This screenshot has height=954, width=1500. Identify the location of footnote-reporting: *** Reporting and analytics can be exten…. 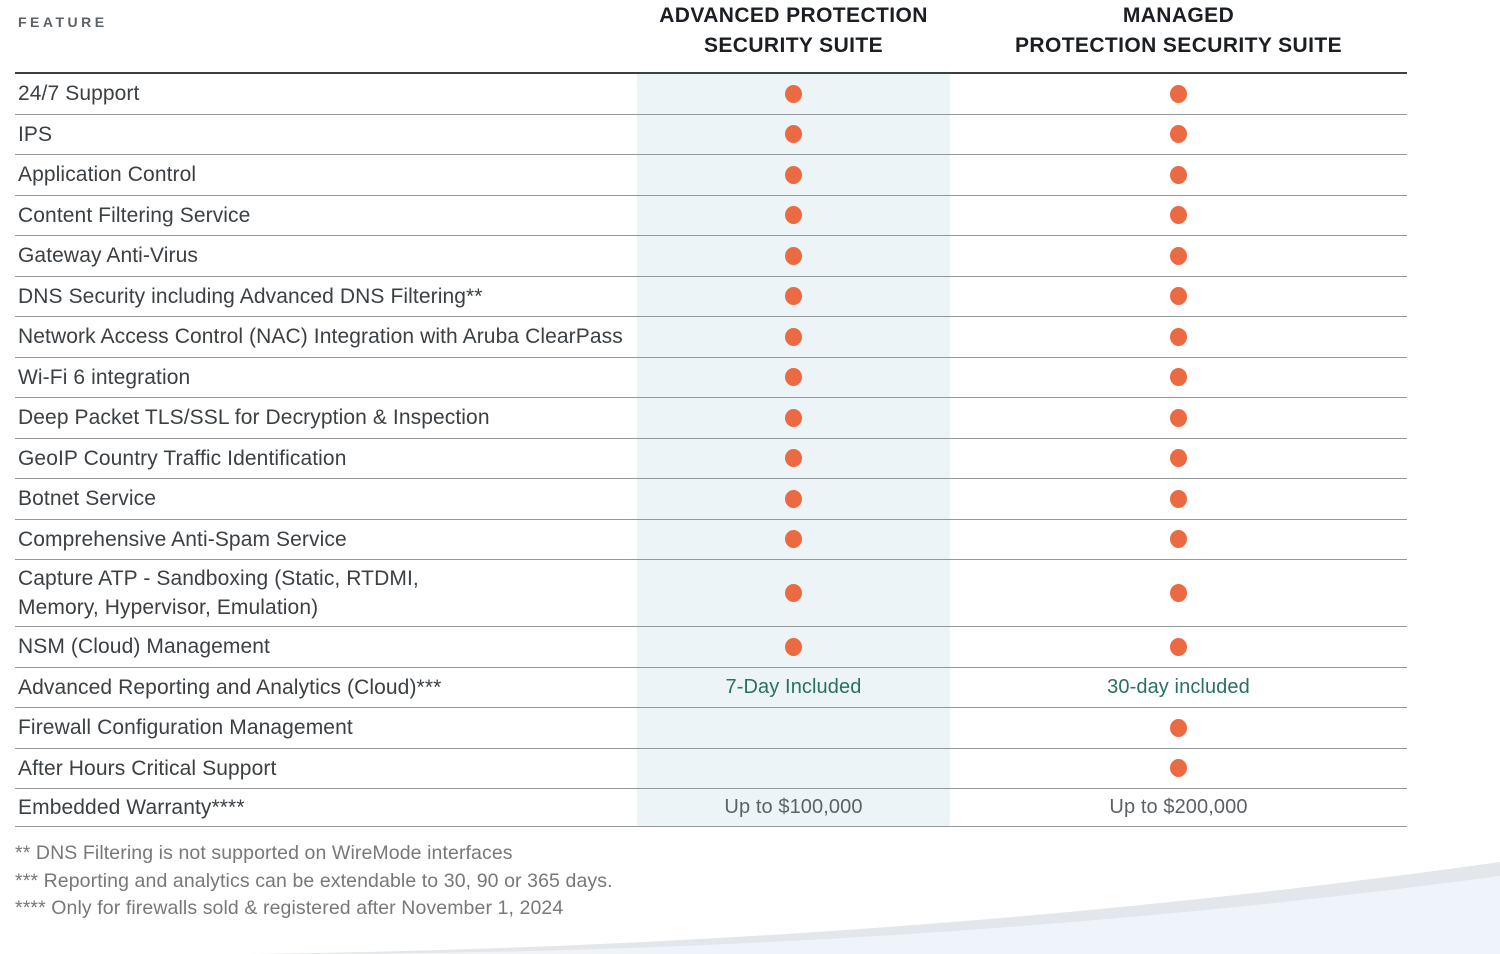
(314, 880).